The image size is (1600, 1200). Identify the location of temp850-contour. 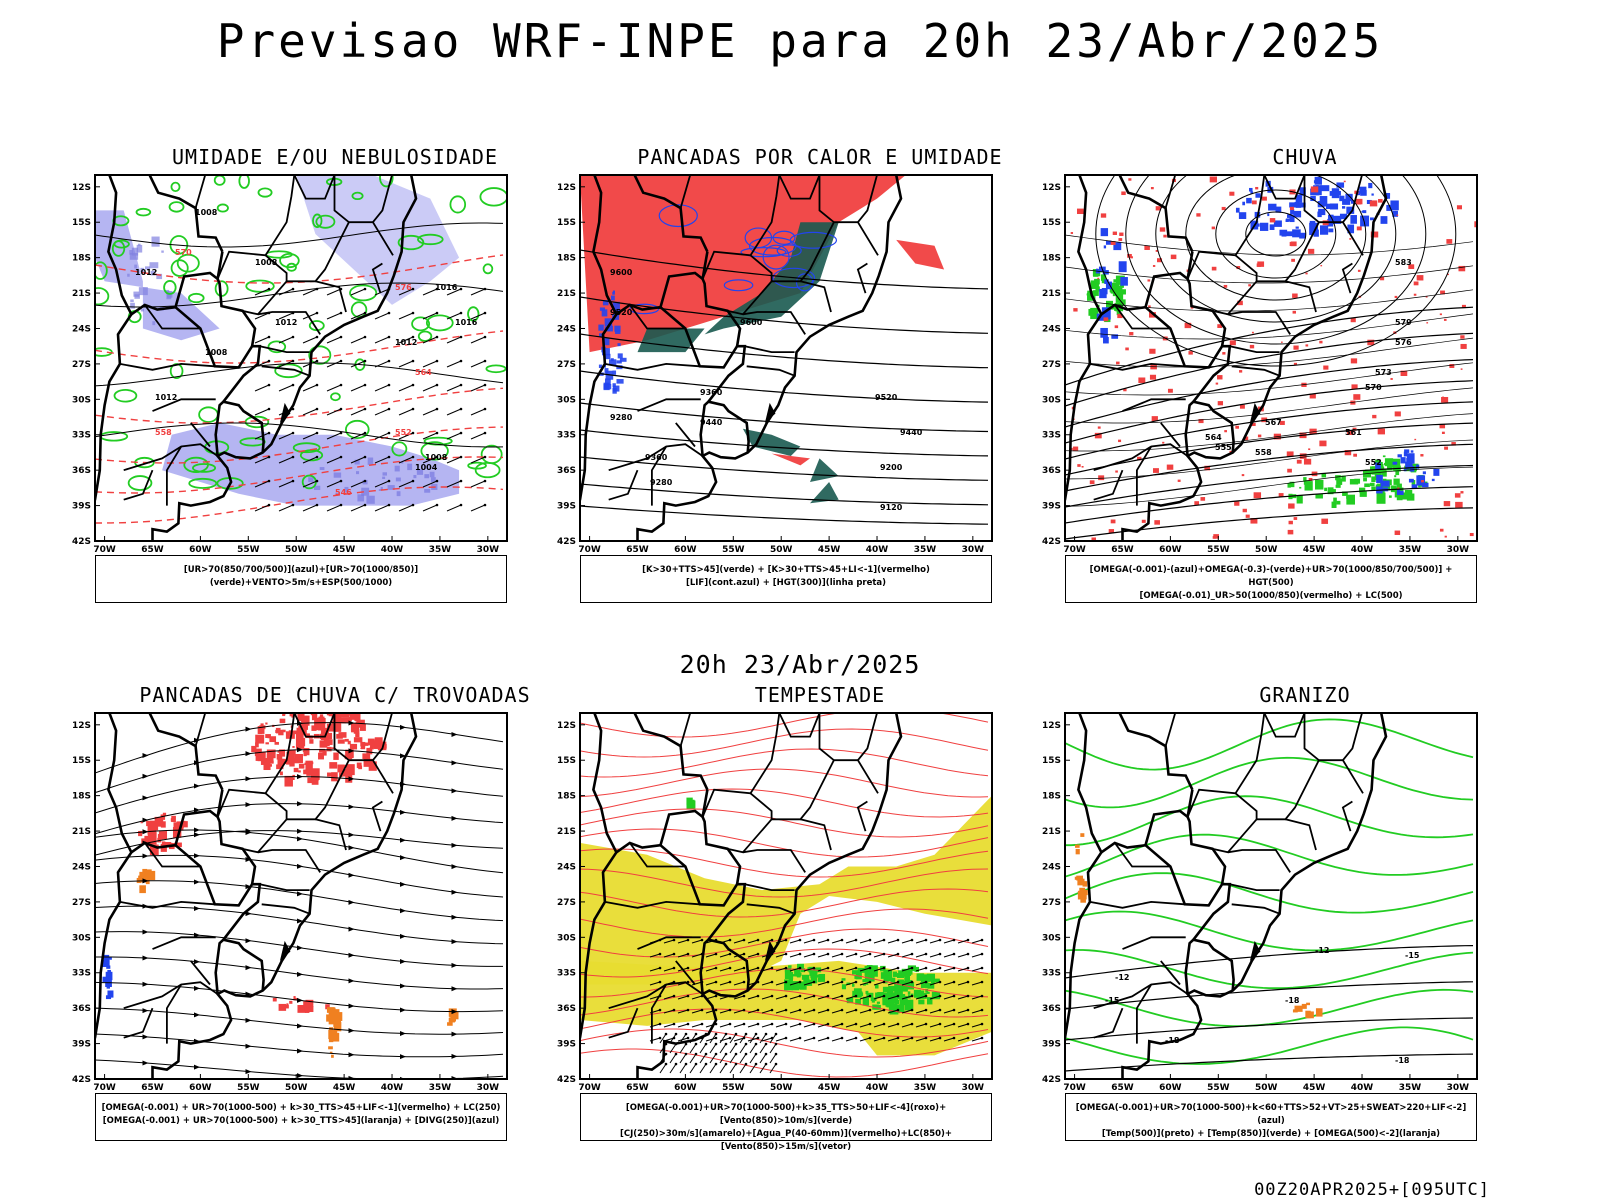
(1269, 855).